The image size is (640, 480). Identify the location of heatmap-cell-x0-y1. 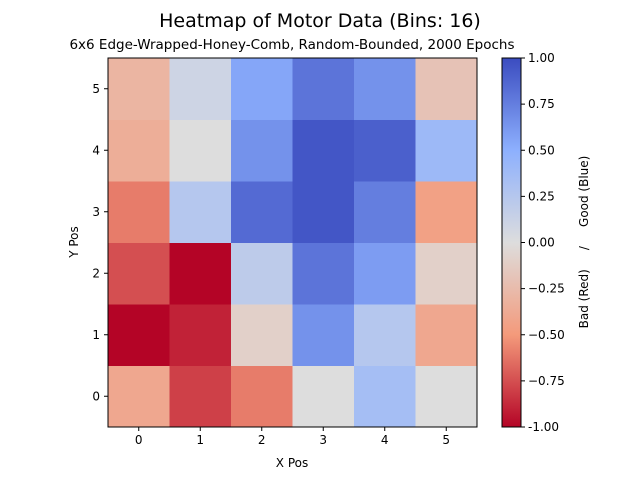
(139, 335).